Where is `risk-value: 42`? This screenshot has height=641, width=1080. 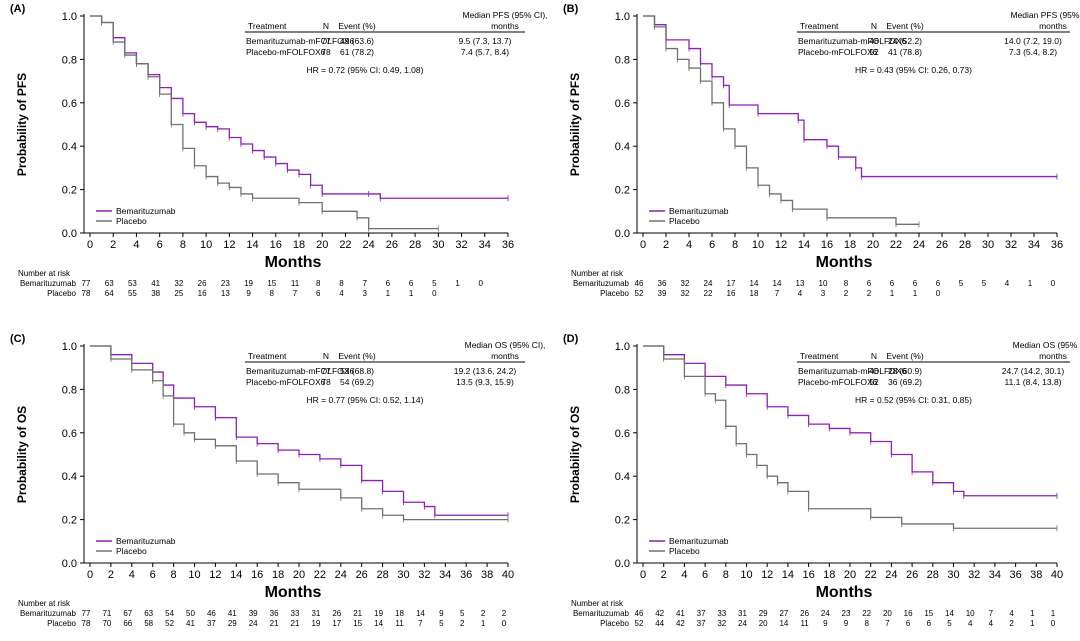 risk-value: 42 is located at coordinates (680, 623).